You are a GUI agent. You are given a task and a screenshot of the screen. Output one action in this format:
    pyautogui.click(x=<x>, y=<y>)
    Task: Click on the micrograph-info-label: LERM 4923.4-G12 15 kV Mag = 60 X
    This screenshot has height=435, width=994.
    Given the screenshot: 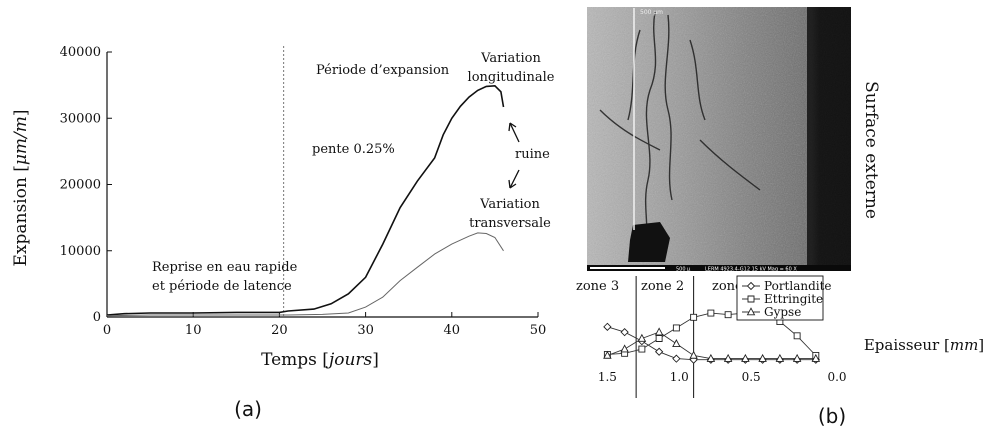 What is the action you would take?
    pyautogui.click(x=751, y=270)
    